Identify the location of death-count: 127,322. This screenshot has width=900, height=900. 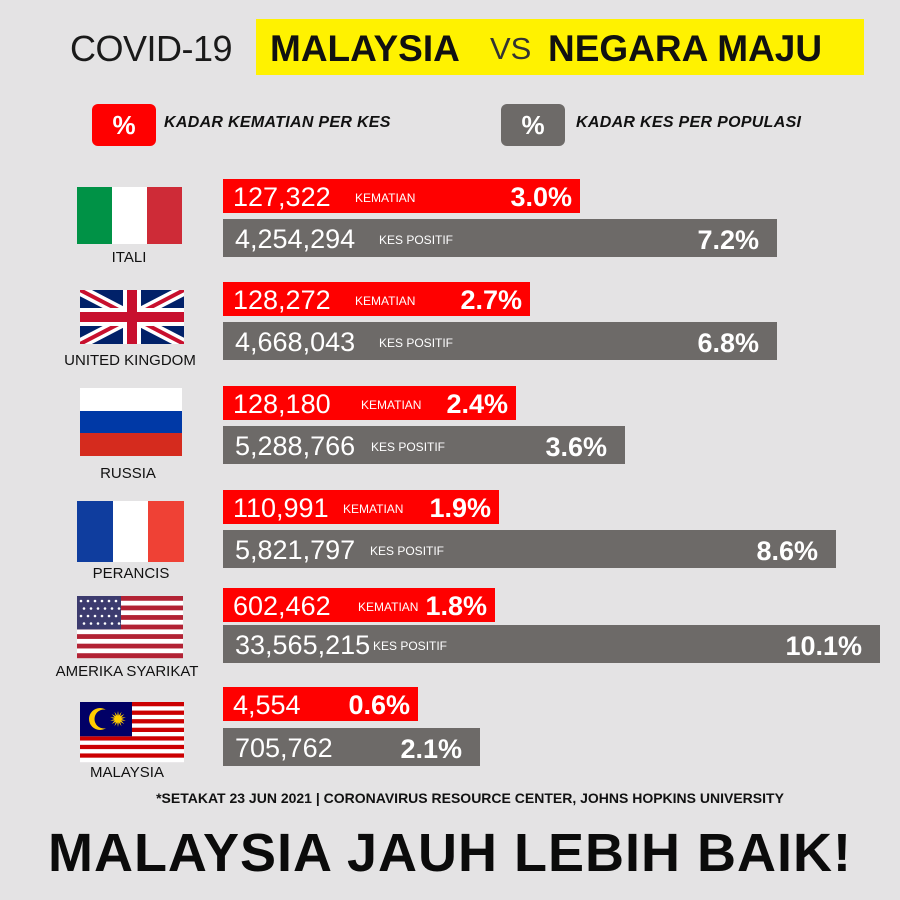
(282, 197).